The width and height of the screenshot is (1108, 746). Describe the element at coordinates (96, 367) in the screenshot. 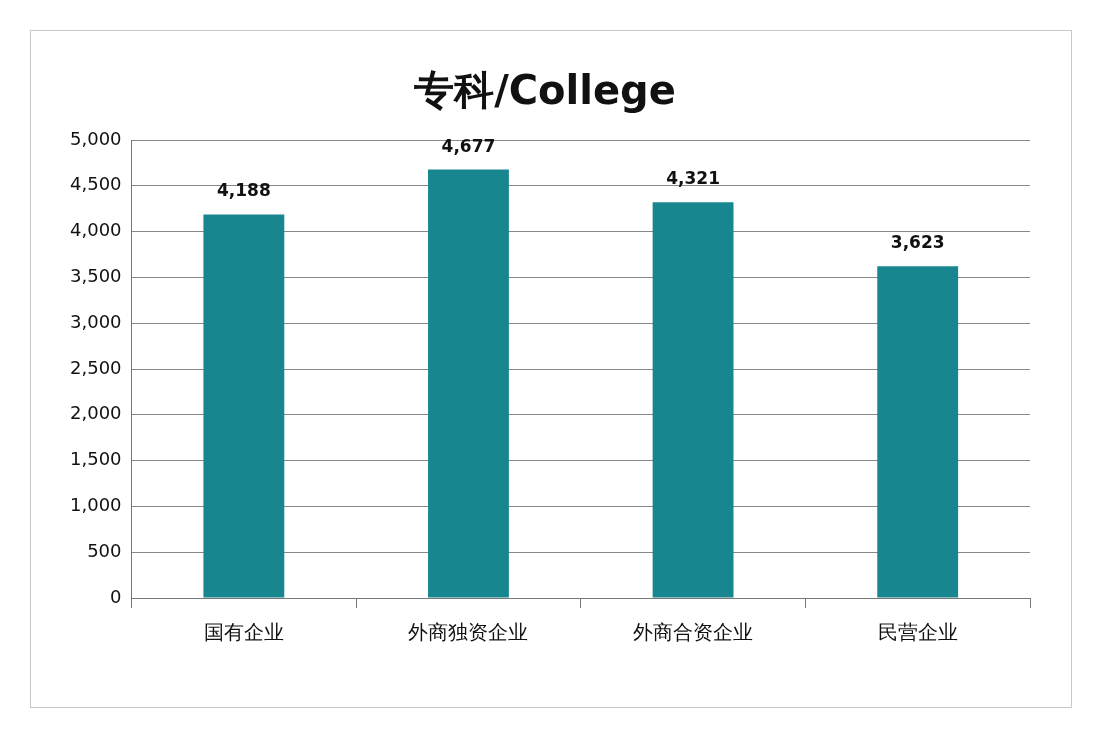

I see `y-tick-label: 2,500` at that location.